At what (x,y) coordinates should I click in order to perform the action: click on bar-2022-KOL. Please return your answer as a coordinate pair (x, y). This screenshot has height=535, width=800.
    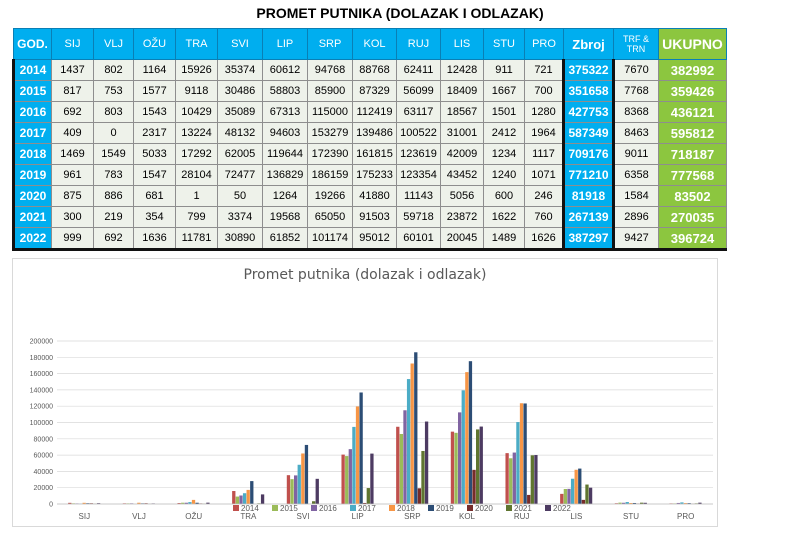
    Looking at the image, I should click on (481, 465).